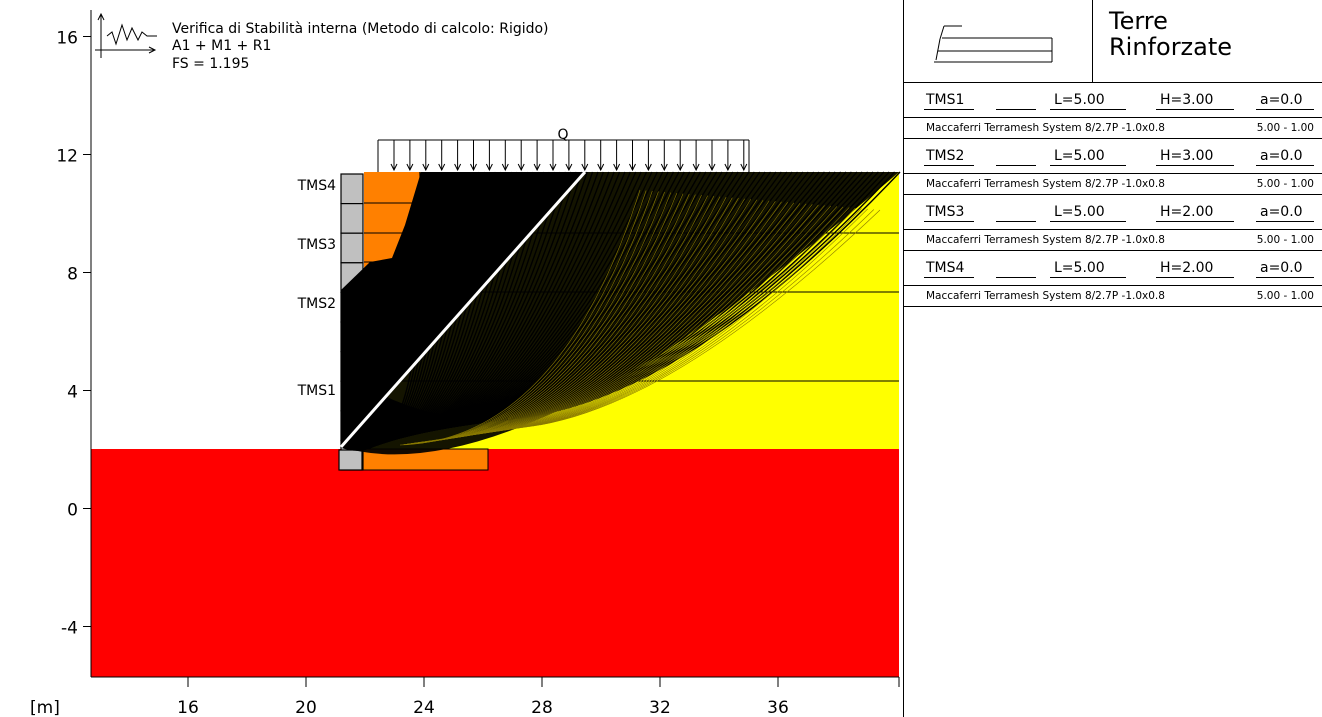 The height and width of the screenshot is (717, 1322). Describe the element at coordinates (945, 100) in the screenshot. I see `layer-name: TMS1` at that location.